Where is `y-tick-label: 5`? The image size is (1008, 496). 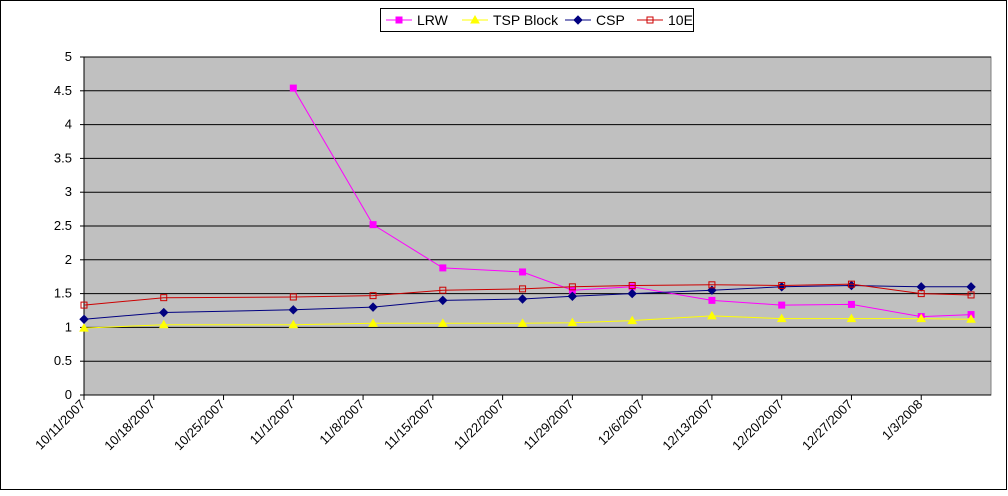 y-tick-label: 5 is located at coordinates (68, 56).